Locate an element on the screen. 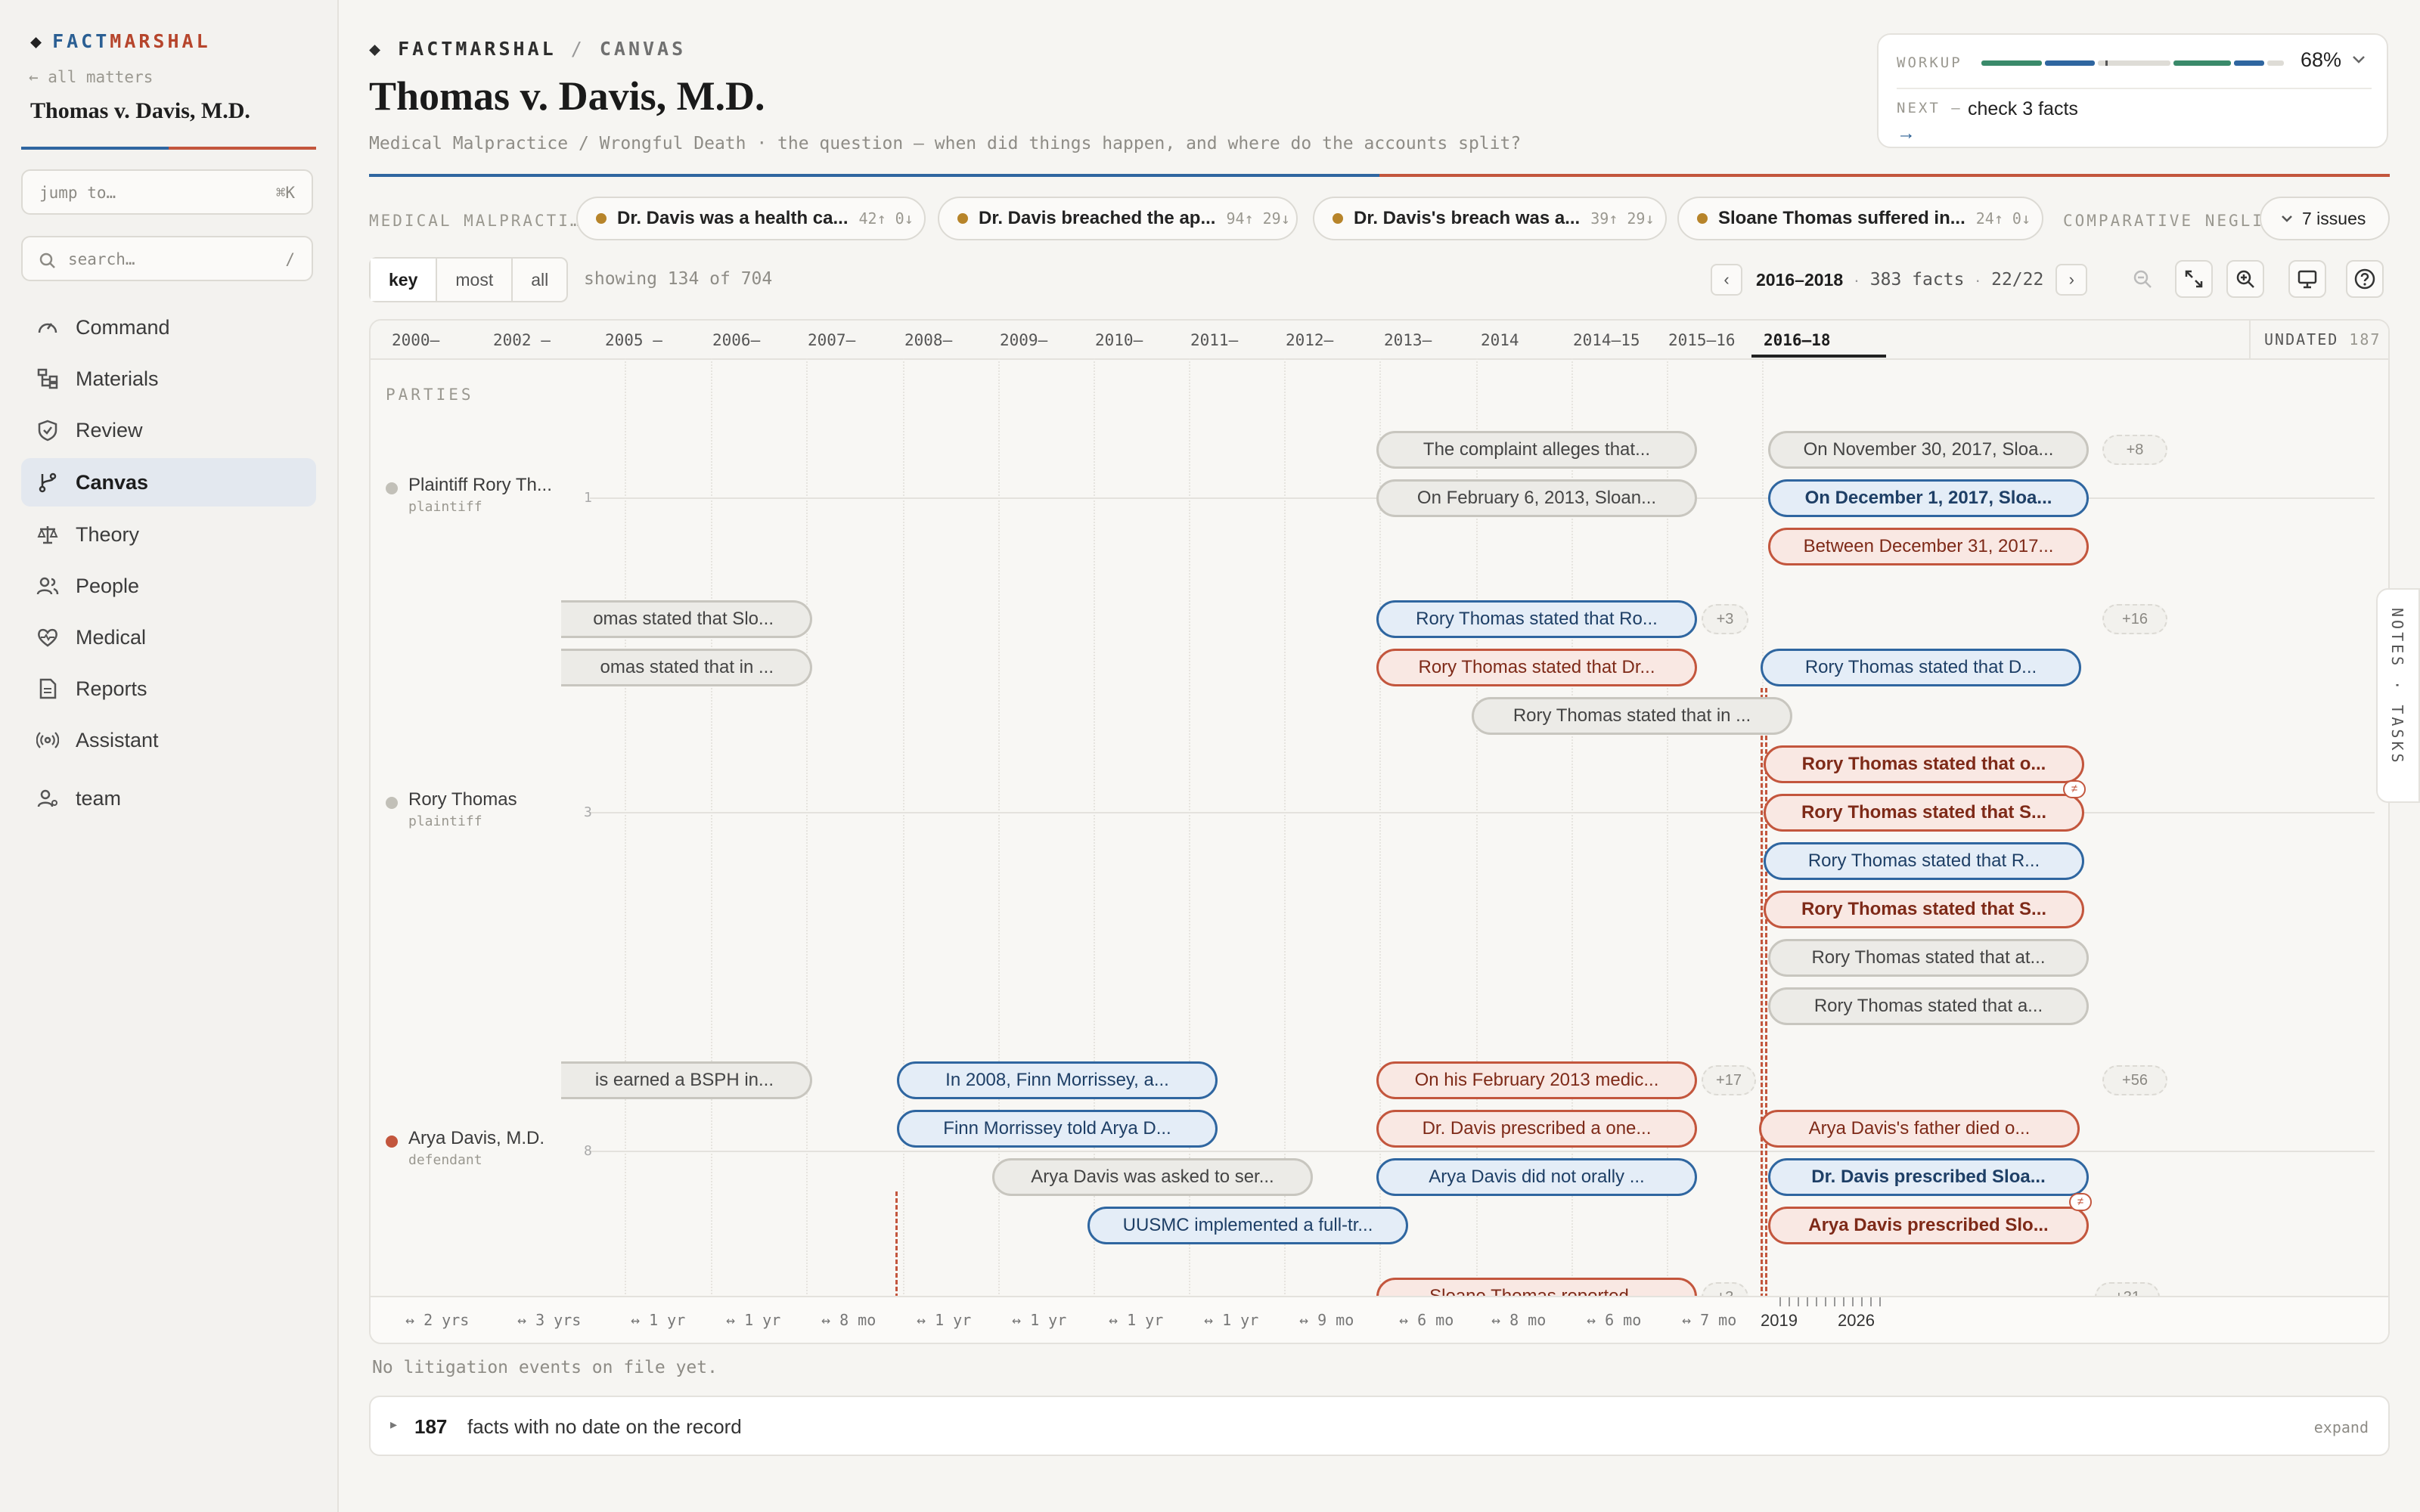  search-input: search… / is located at coordinates (167, 258).